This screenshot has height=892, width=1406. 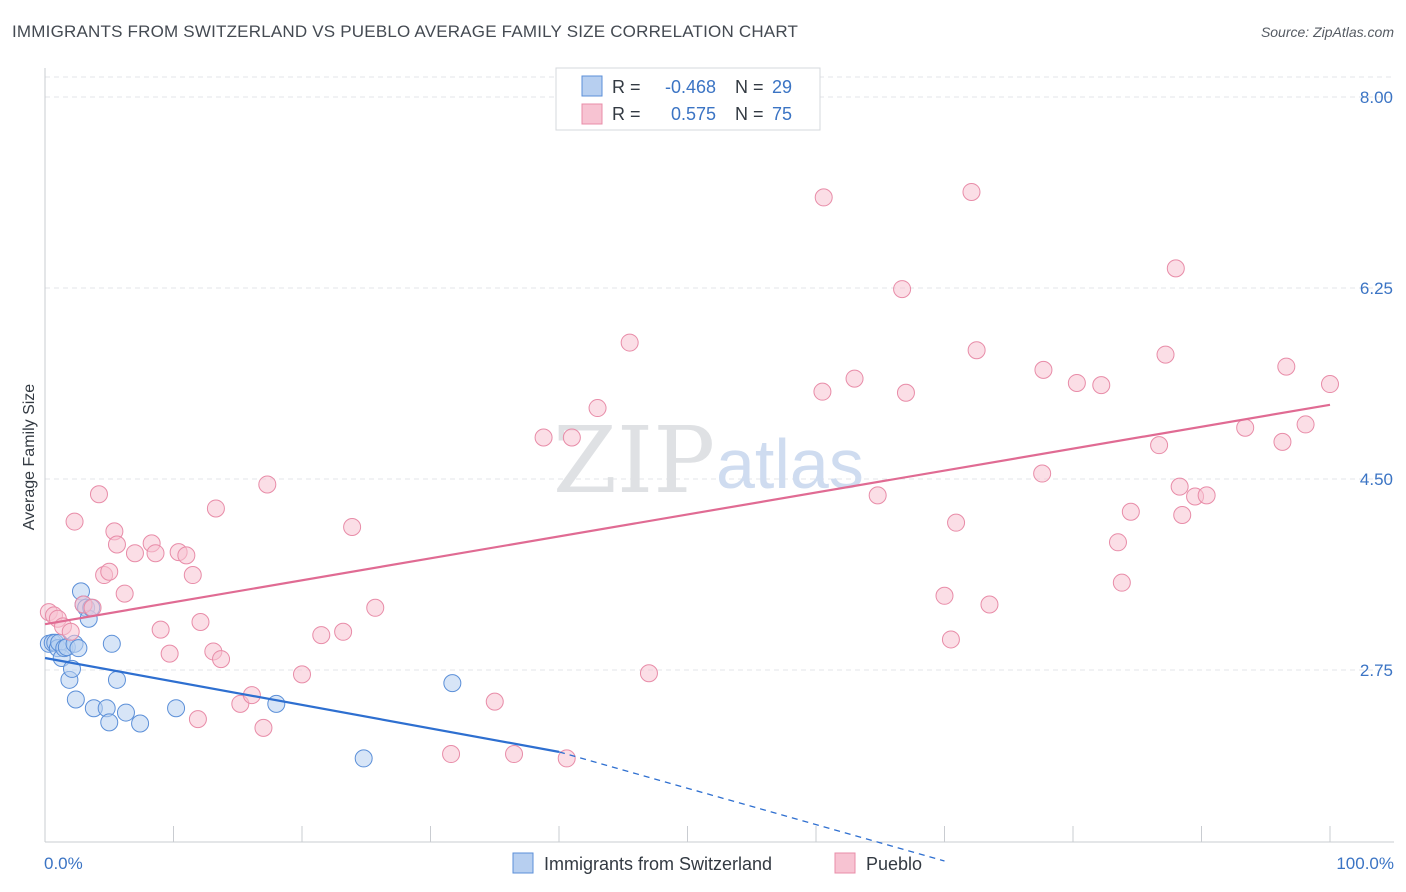 I want to click on watermark: ZIP atlas, so click(x=708, y=460).